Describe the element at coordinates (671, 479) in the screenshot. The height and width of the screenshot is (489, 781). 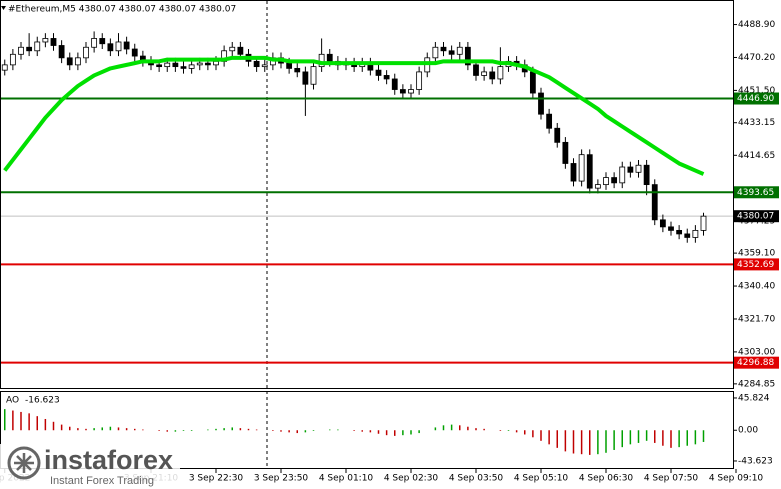
I see `x-tick-label: 4 Sep 07:50` at that location.